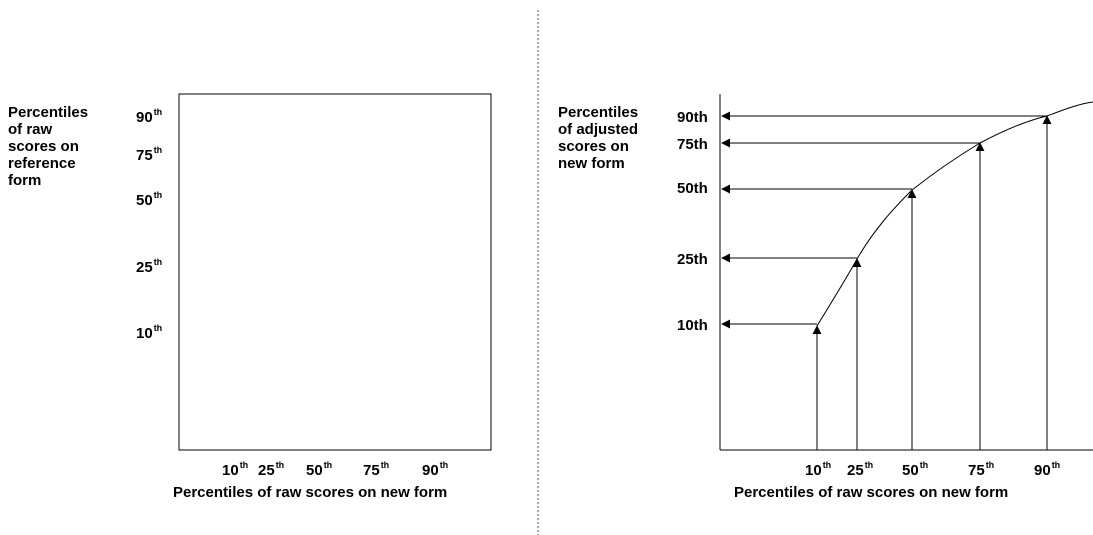 Image resolution: width=1093 pixels, height=535 pixels. Describe the element at coordinates (860, 469) in the screenshot. I see `right-x-tick-25: 25th` at that location.